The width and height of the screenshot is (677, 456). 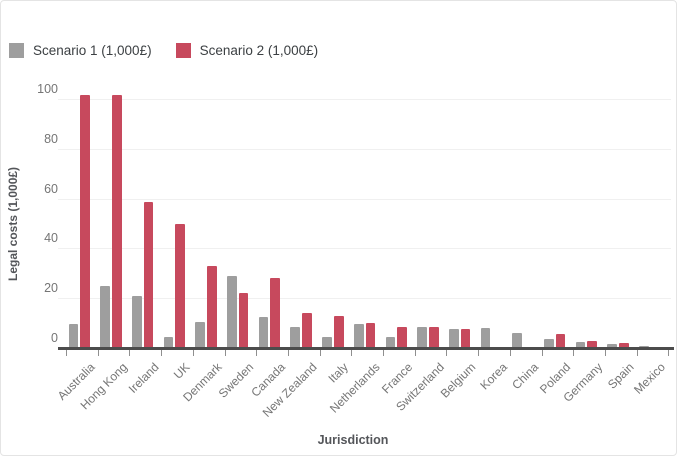 What do you see at coordinates (16, 50) in the screenshot?
I see `legend-swatch-scenario-1-icon` at bounding box center [16, 50].